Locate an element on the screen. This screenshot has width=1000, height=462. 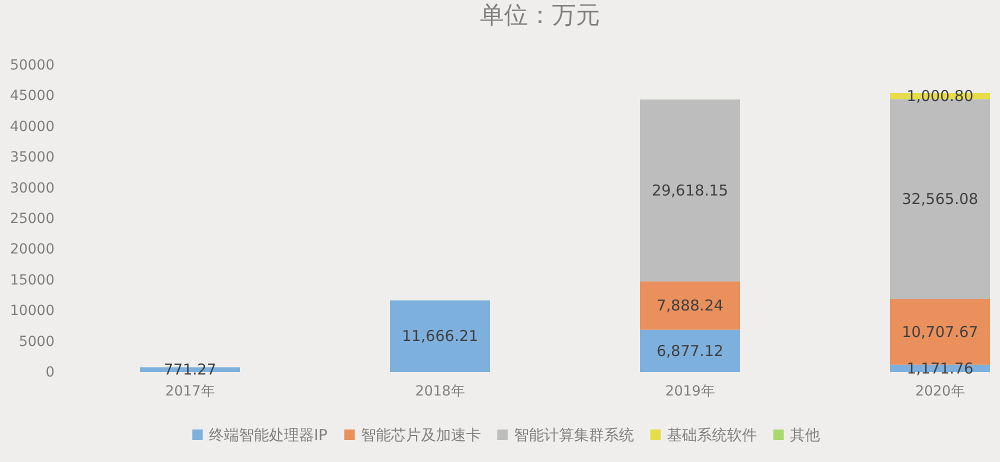
y-tick-label: 5000 is located at coordinates (36, 342).